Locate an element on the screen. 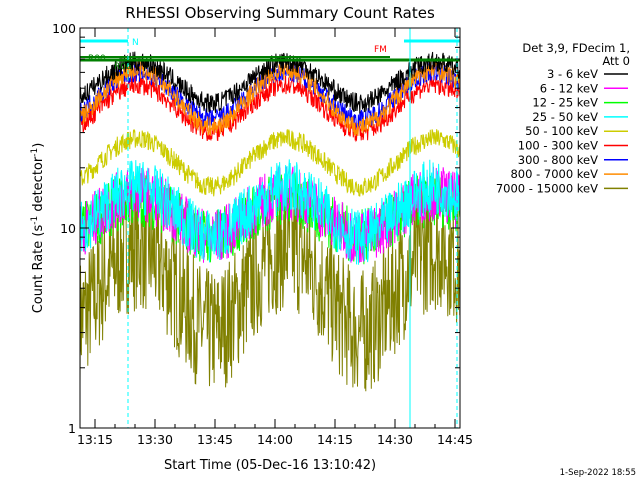 The image size is (640, 480). x-tick-label: 13:30 is located at coordinates (155, 439).